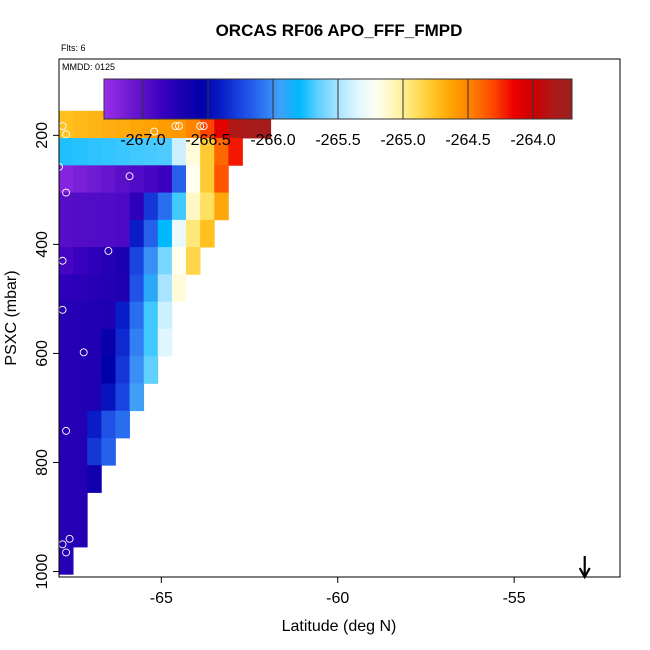 This screenshot has height=650, width=650. What do you see at coordinates (42, 462) in the screenshot?
I see `y-tick-label: 800` at bounding box center [42, 462].